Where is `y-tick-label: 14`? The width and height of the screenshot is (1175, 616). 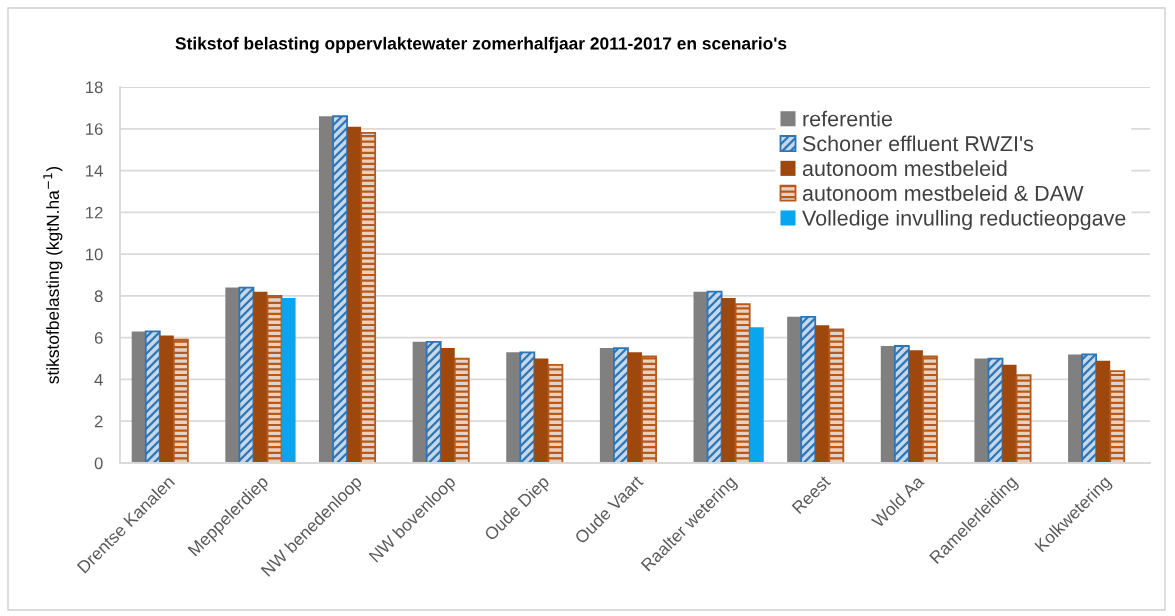
y-tick-label: 14 is located at coordinates (94, 171).